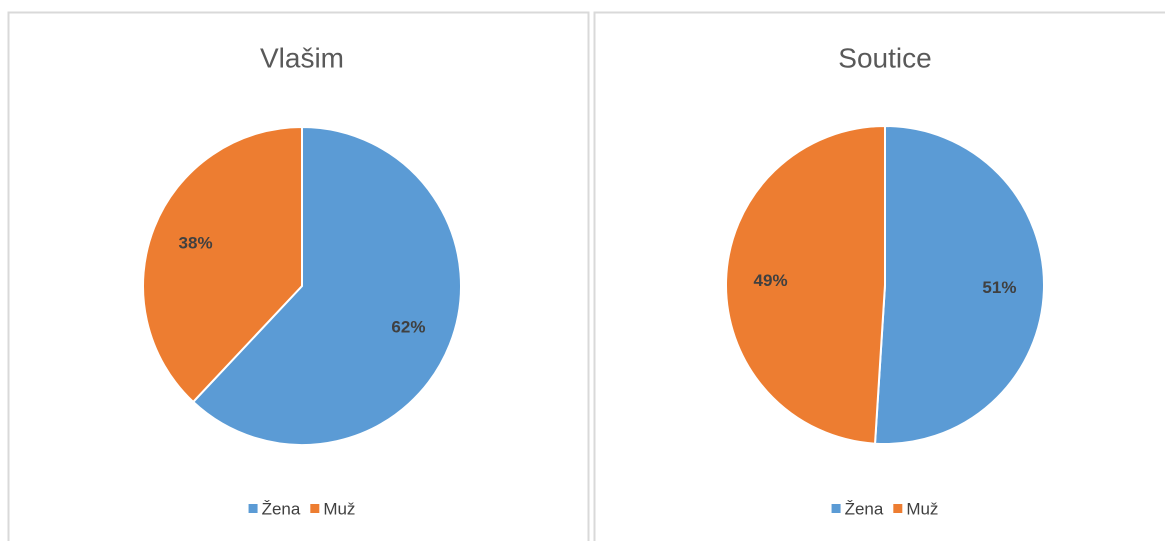 The height and width of the screenshot is (541, 1165). I want to click on chart-title: Vlašim, so click(302, 57).